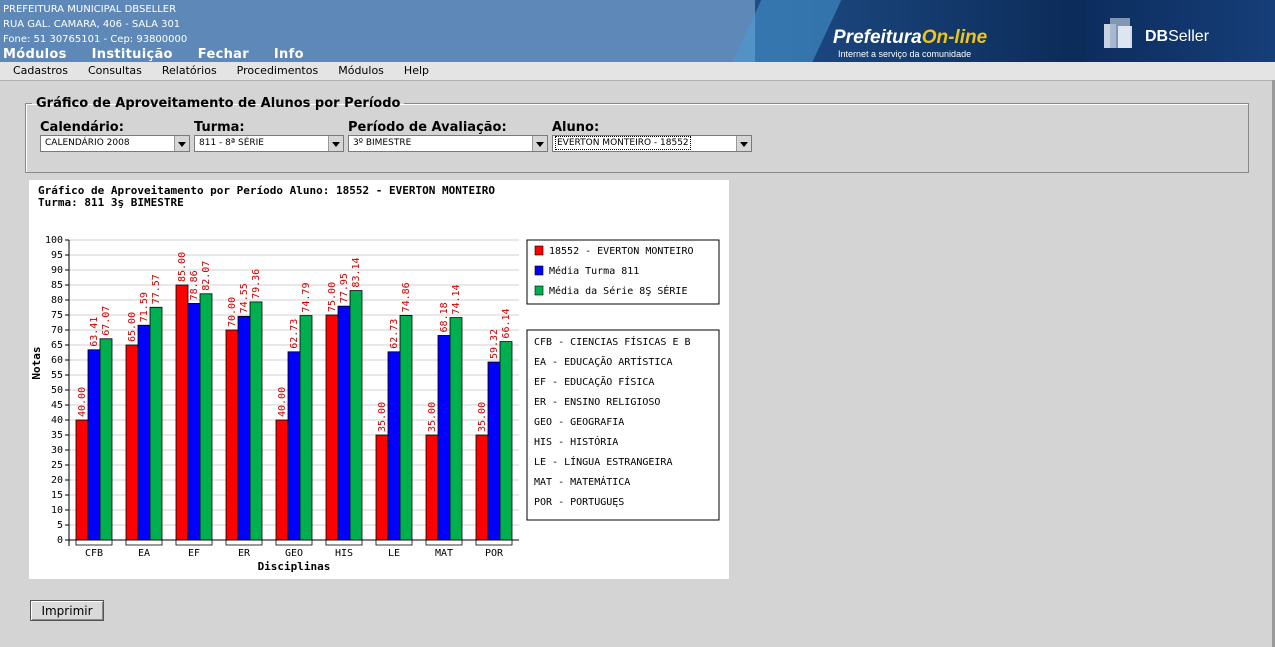  What do you see at coordinates (82, 127) in the screenshot?
I see `calendario-label: Calendário:` at bounding box center [82, 127].